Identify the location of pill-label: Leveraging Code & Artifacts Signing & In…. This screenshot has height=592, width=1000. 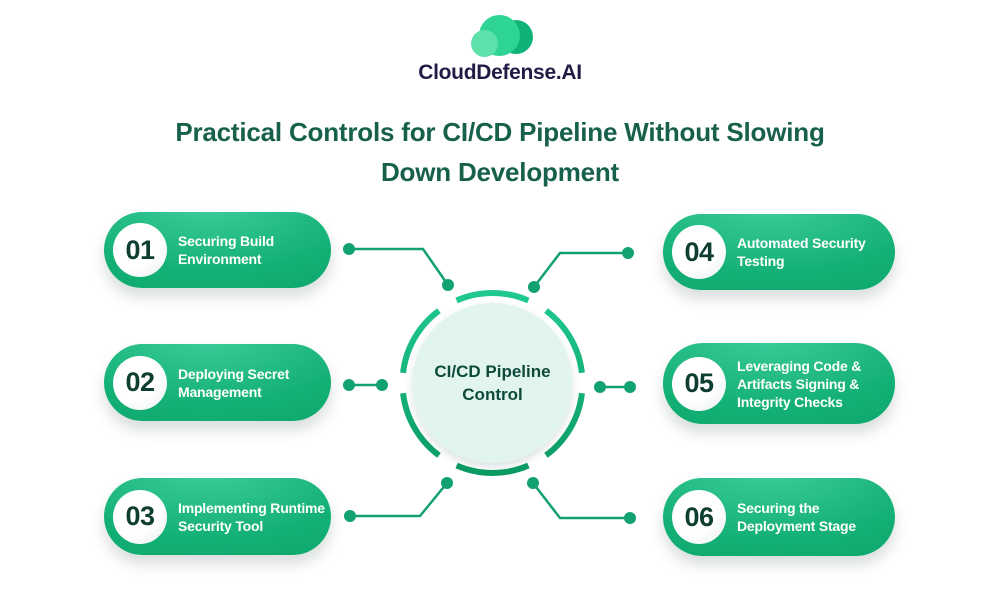
(799, 383).